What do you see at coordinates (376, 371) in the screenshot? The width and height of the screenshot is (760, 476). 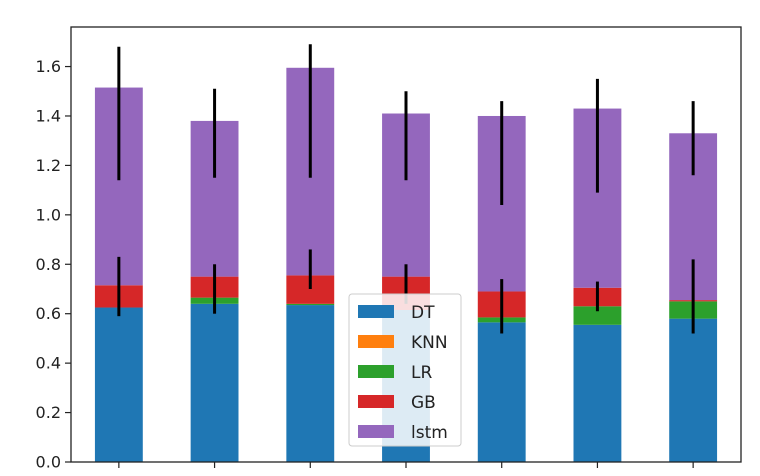 I see `legend-swatch-lr` at bounding box center [376, 371].